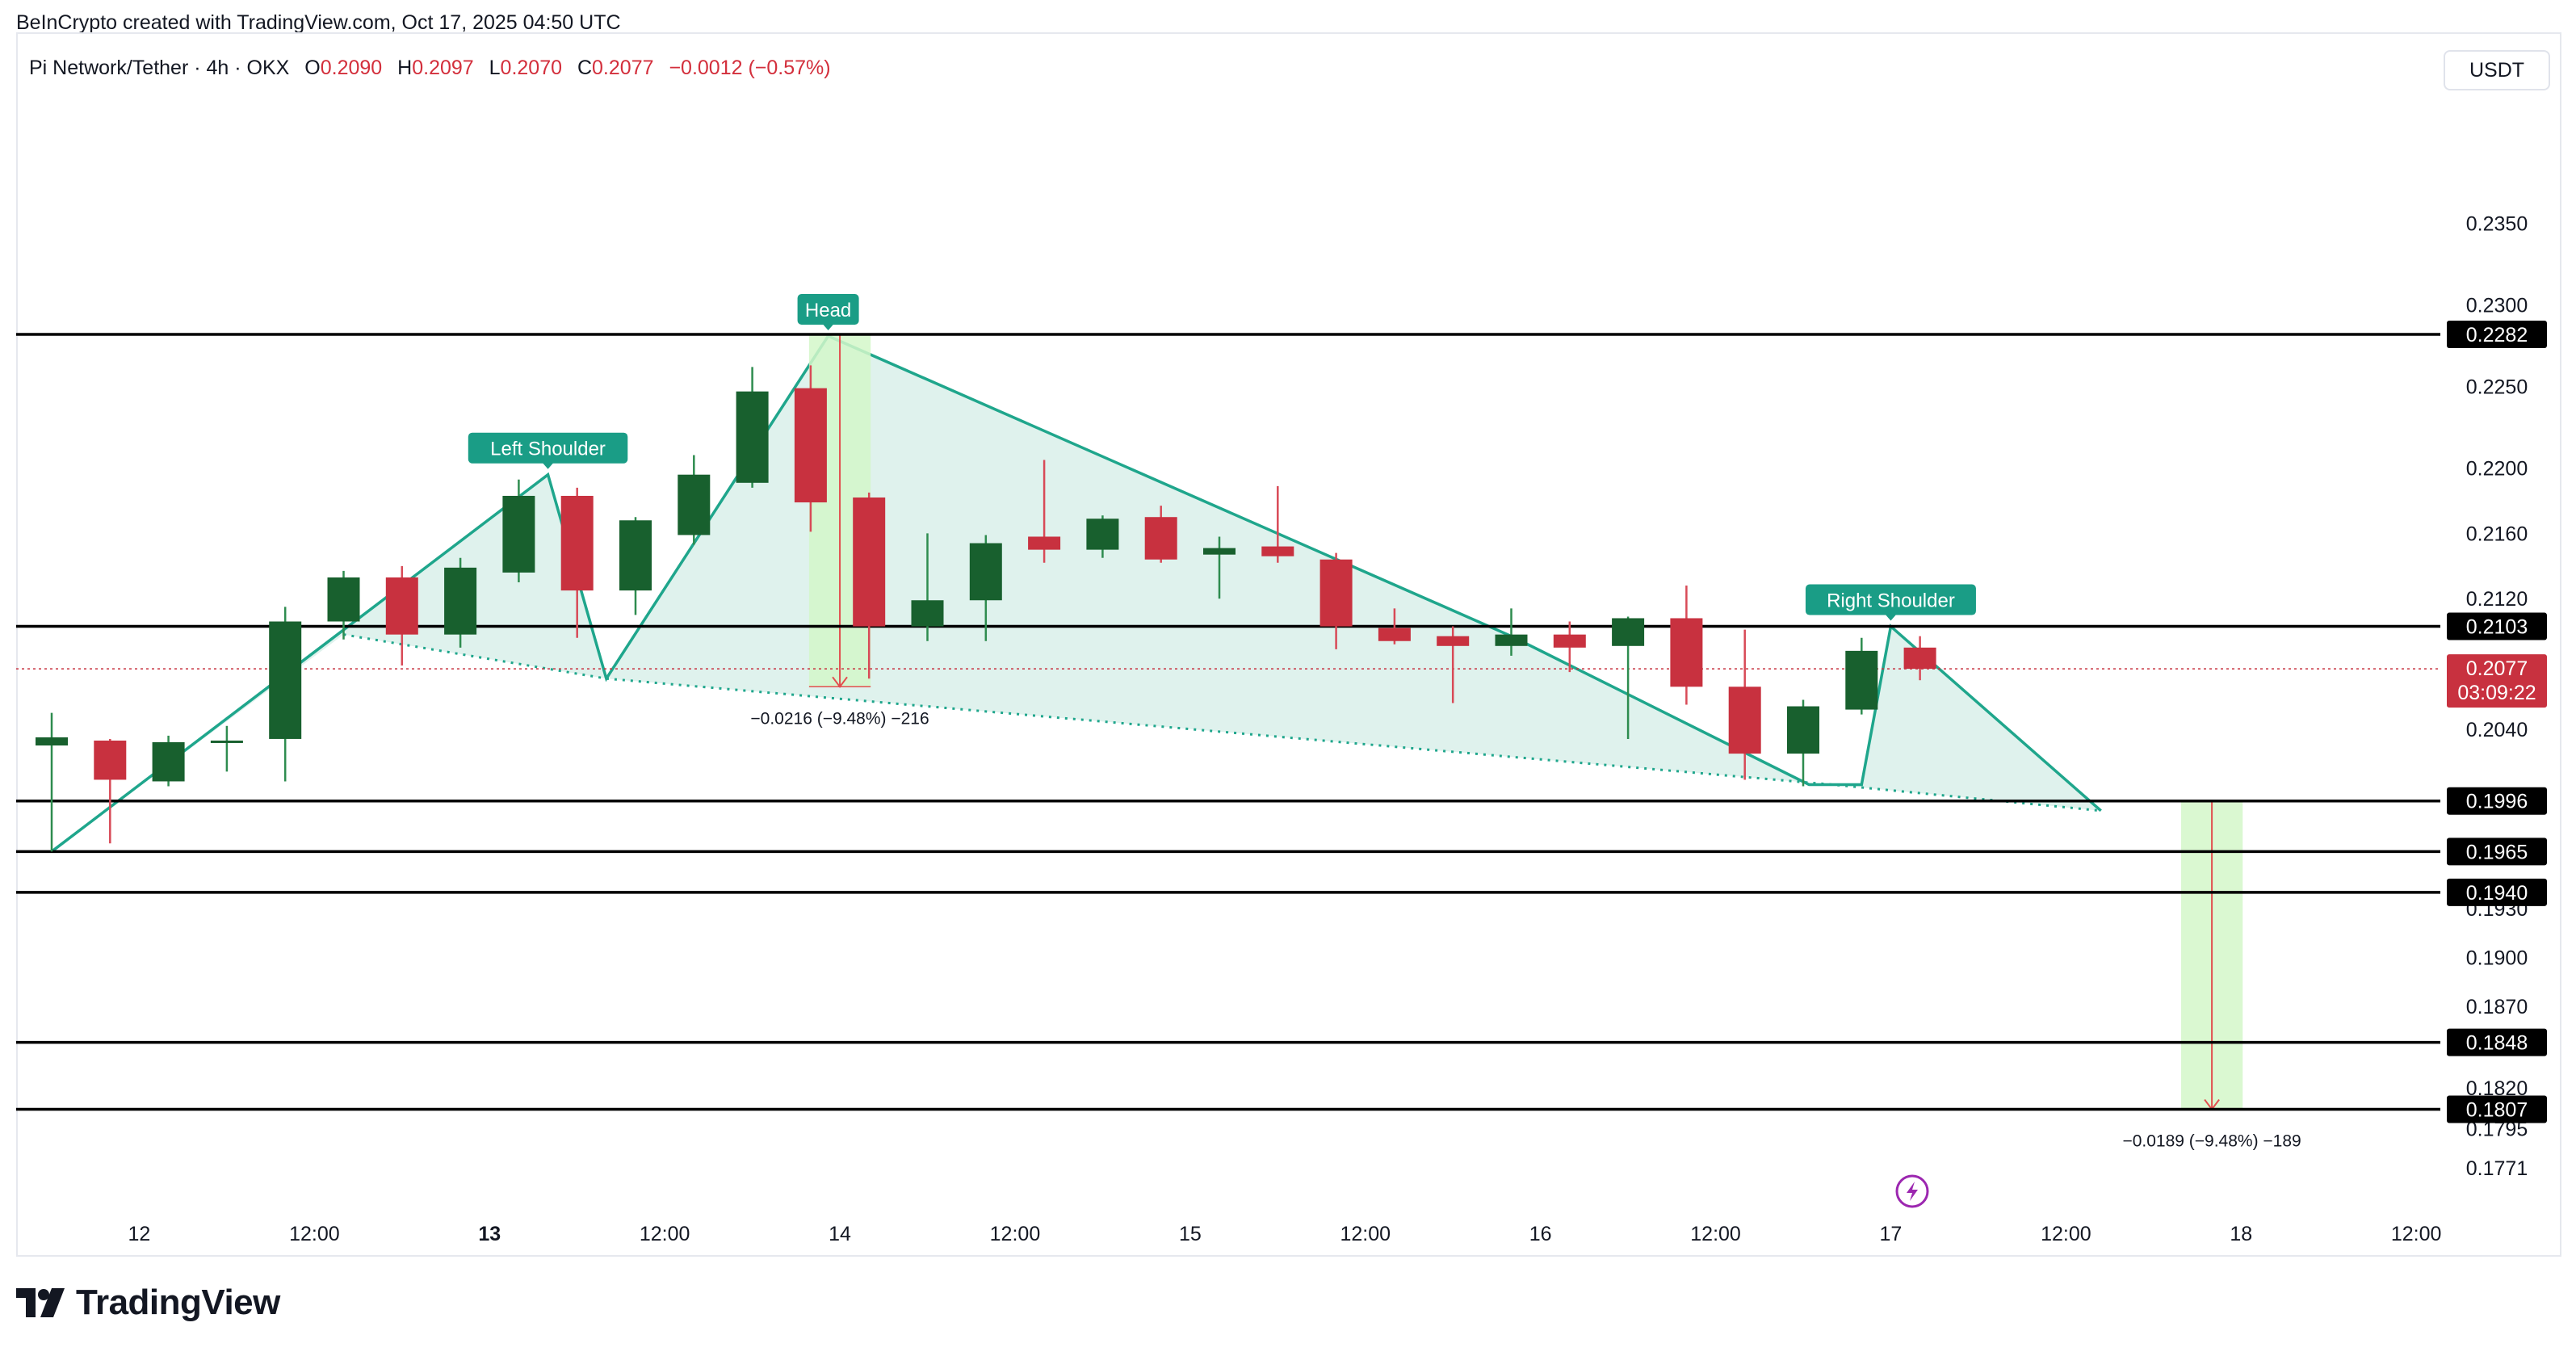  What do you see at coordinates (585, 68) in the screenshot?
I see `close-key: C` at bounding box center [585, 68].